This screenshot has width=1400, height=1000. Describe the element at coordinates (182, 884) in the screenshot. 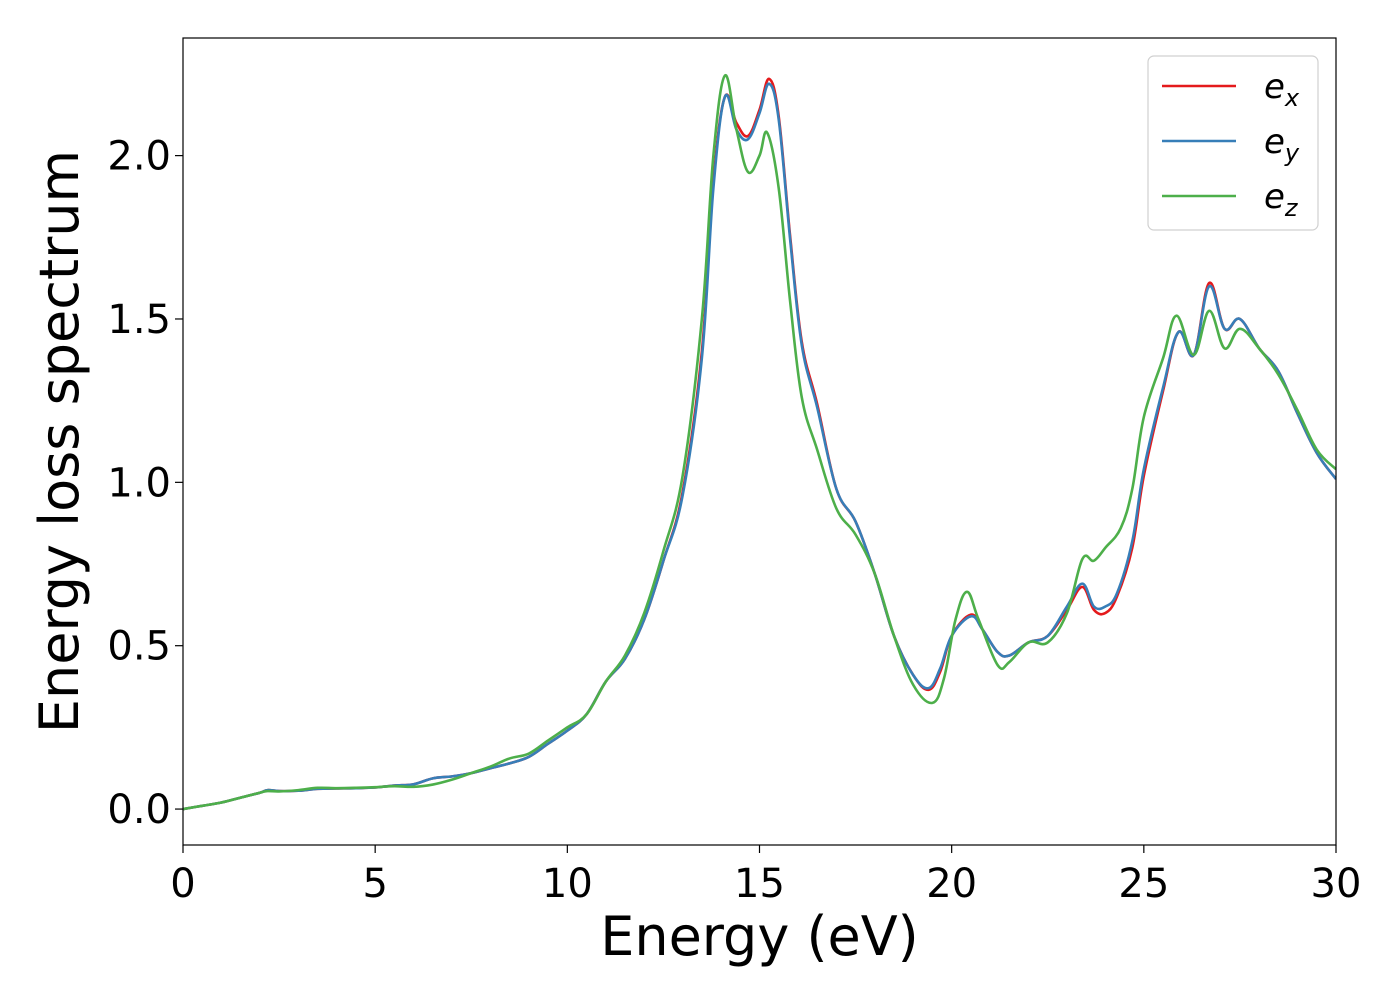

I see `x-tick-label: 0` at that location.